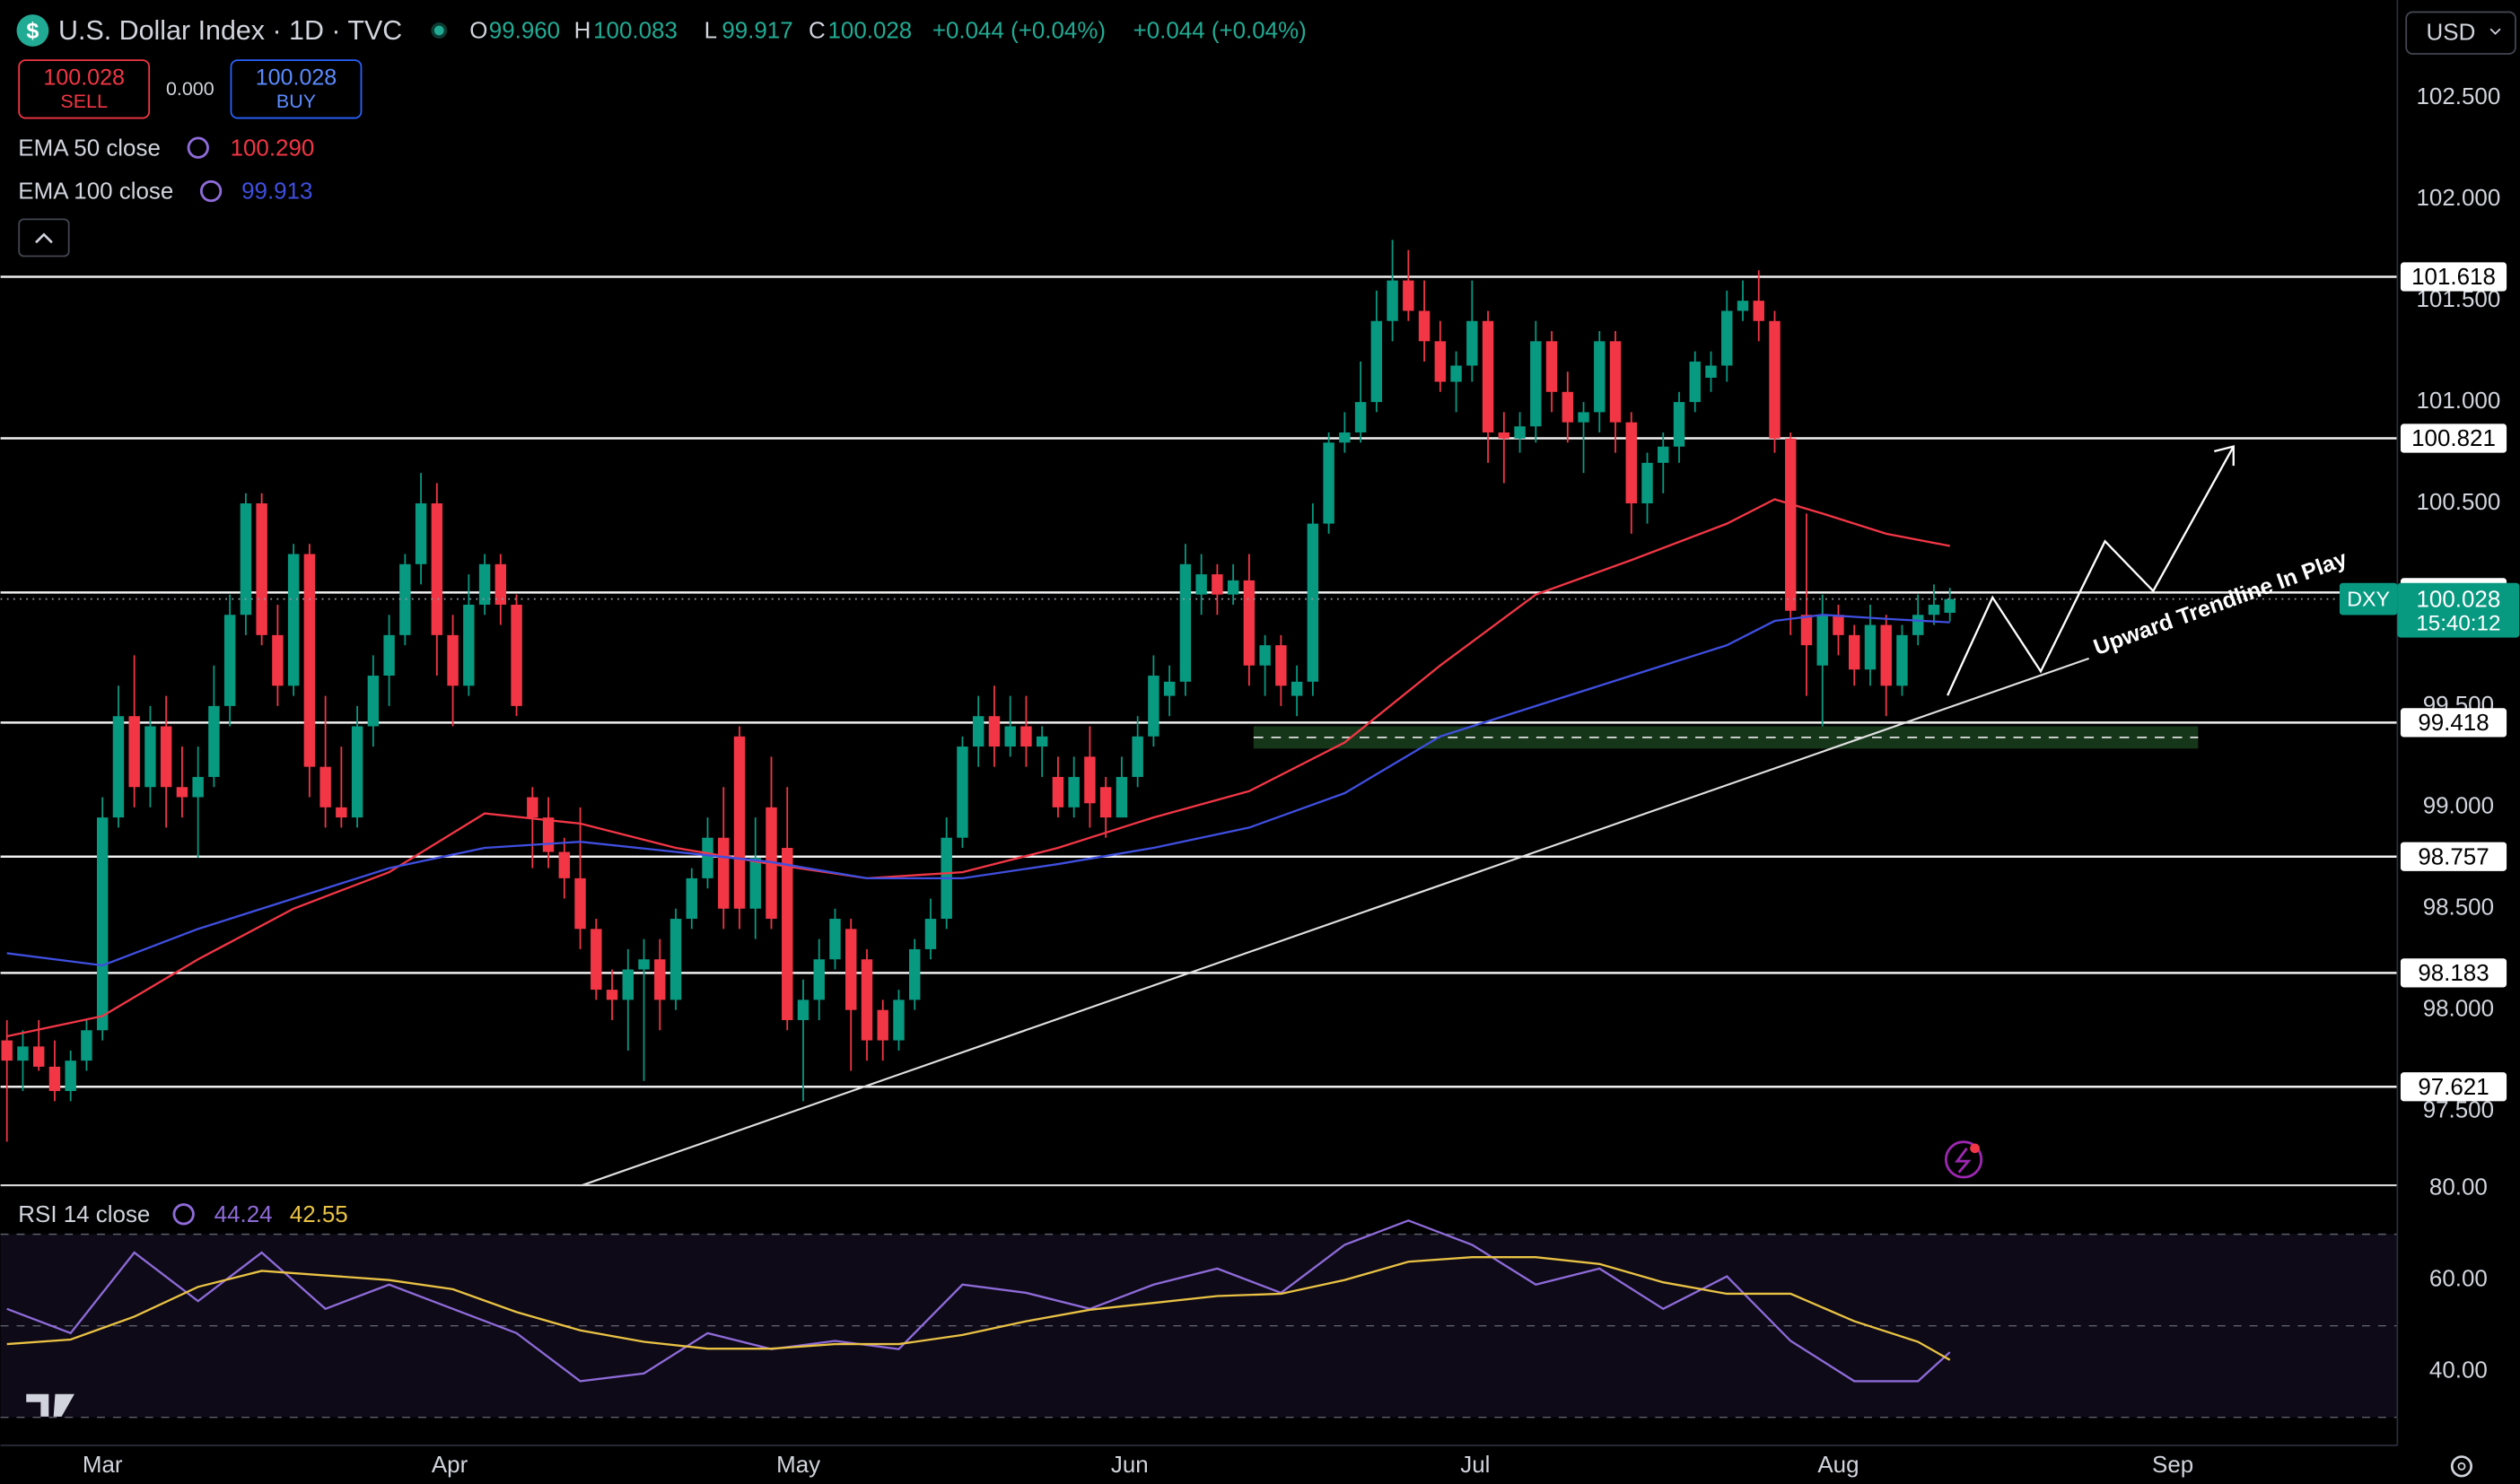  Describe the element at coordinates (2453, 857) in the screenshot. I see `level-label: 98.757` at that location.